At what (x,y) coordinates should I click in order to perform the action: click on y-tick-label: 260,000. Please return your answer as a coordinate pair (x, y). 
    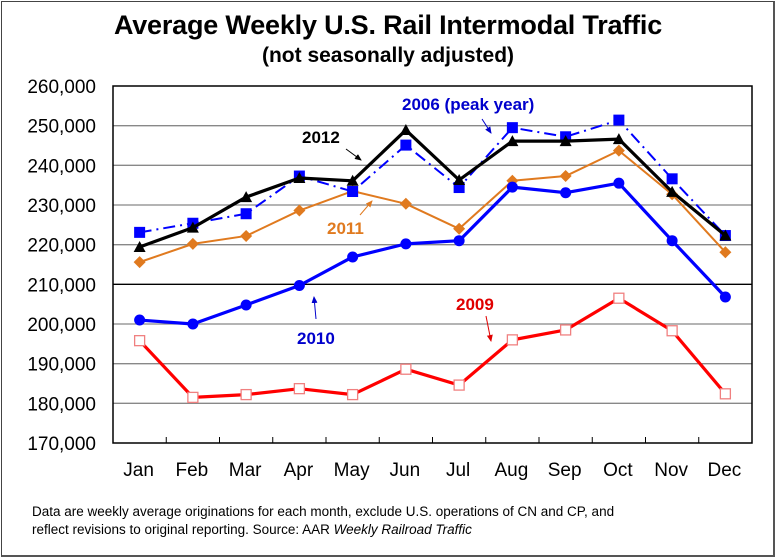
    Looking at the image, I should click on (61, 87).